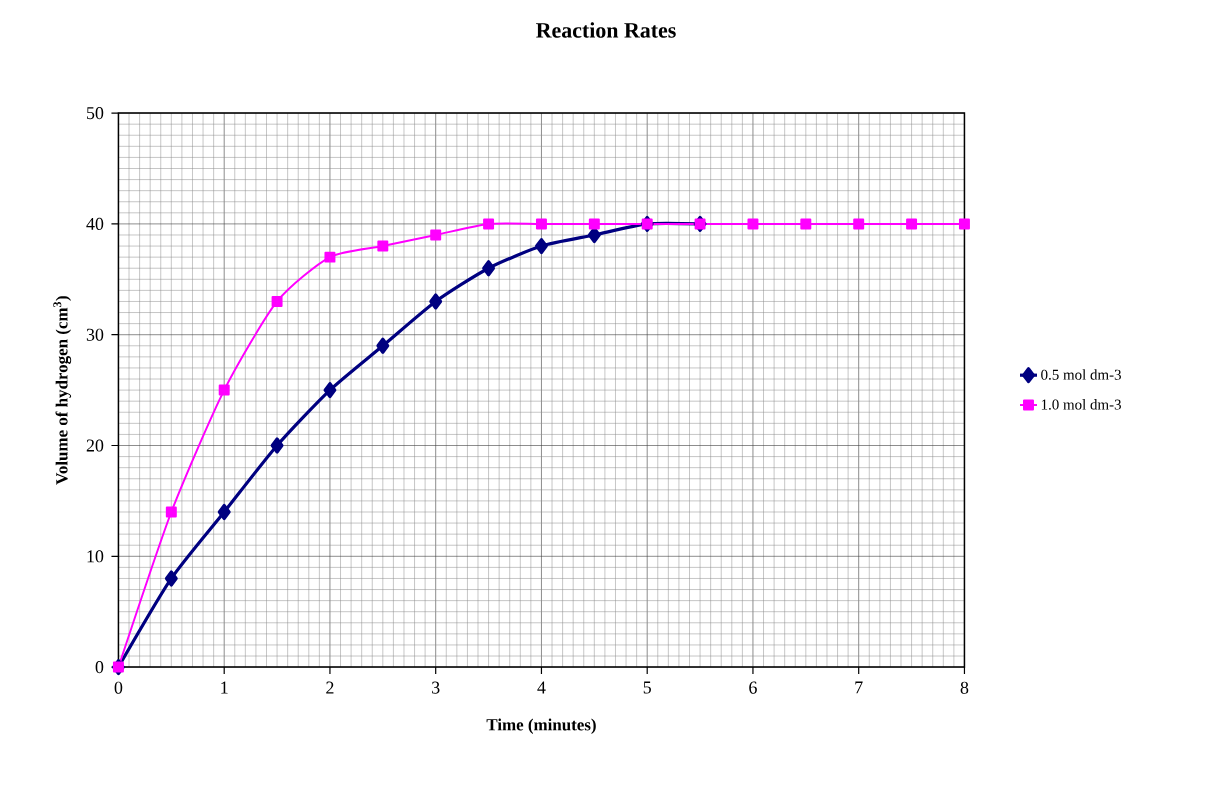 This screenshot has width=1213, height=789. Describe the element at coordinates (753, 687) in the screenshot. I see `x-tick-label: 6` at that location.